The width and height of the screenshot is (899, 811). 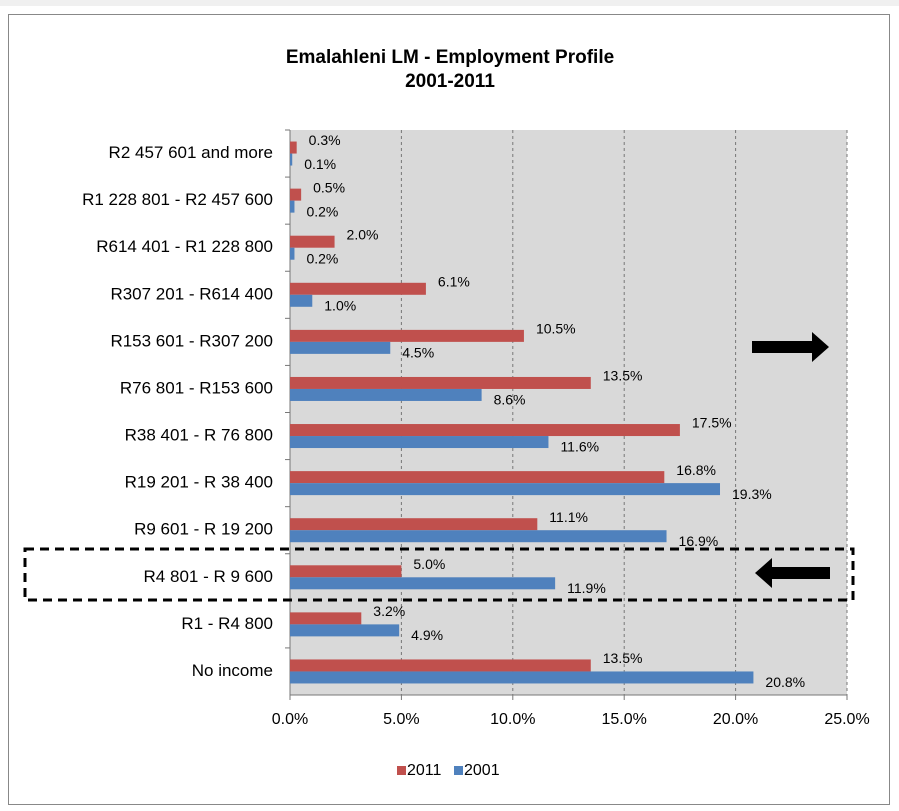 I want to click on data-label: 3.2%, so click(x=389, y=611).